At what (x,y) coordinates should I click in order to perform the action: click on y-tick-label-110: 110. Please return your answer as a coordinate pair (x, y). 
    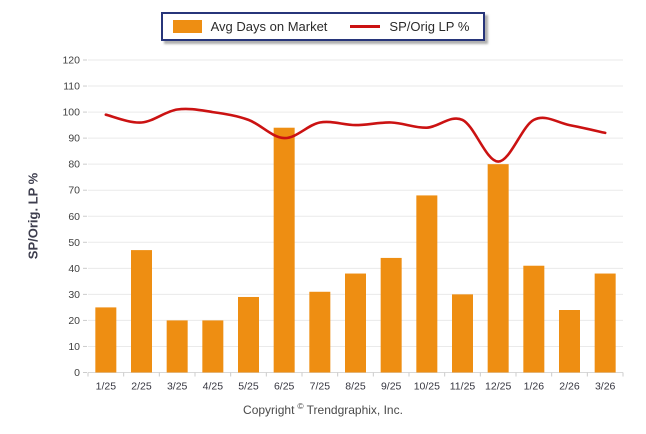
    Looking at the image, I should click on (71, 87).